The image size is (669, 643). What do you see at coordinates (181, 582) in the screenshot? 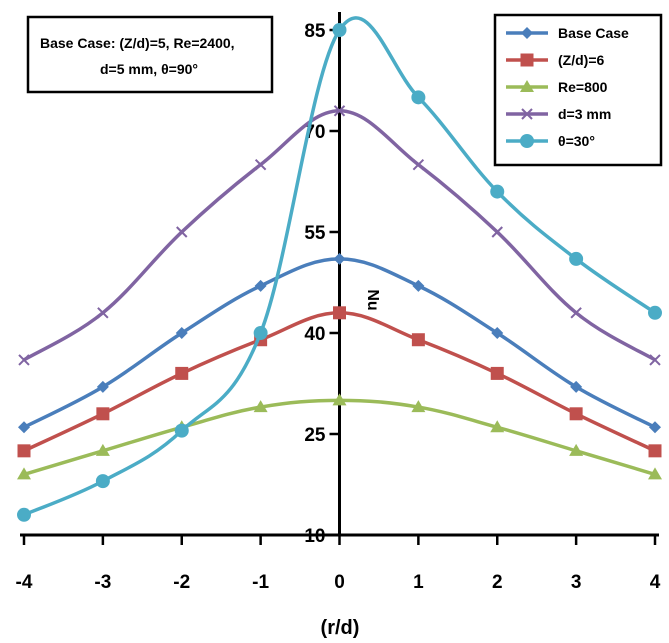
I see `x-tick-label: -2` at bounding box center [181, 582].